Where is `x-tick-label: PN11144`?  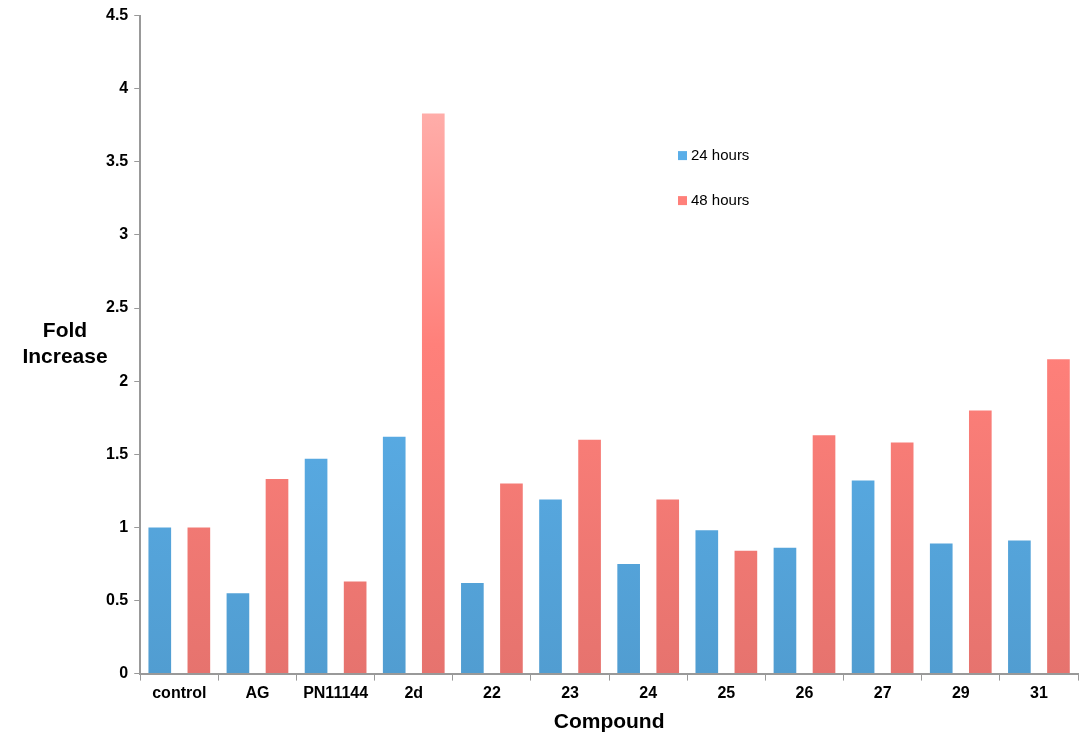
x-tick-label: PN11144 is located at coordinates (336, 692).